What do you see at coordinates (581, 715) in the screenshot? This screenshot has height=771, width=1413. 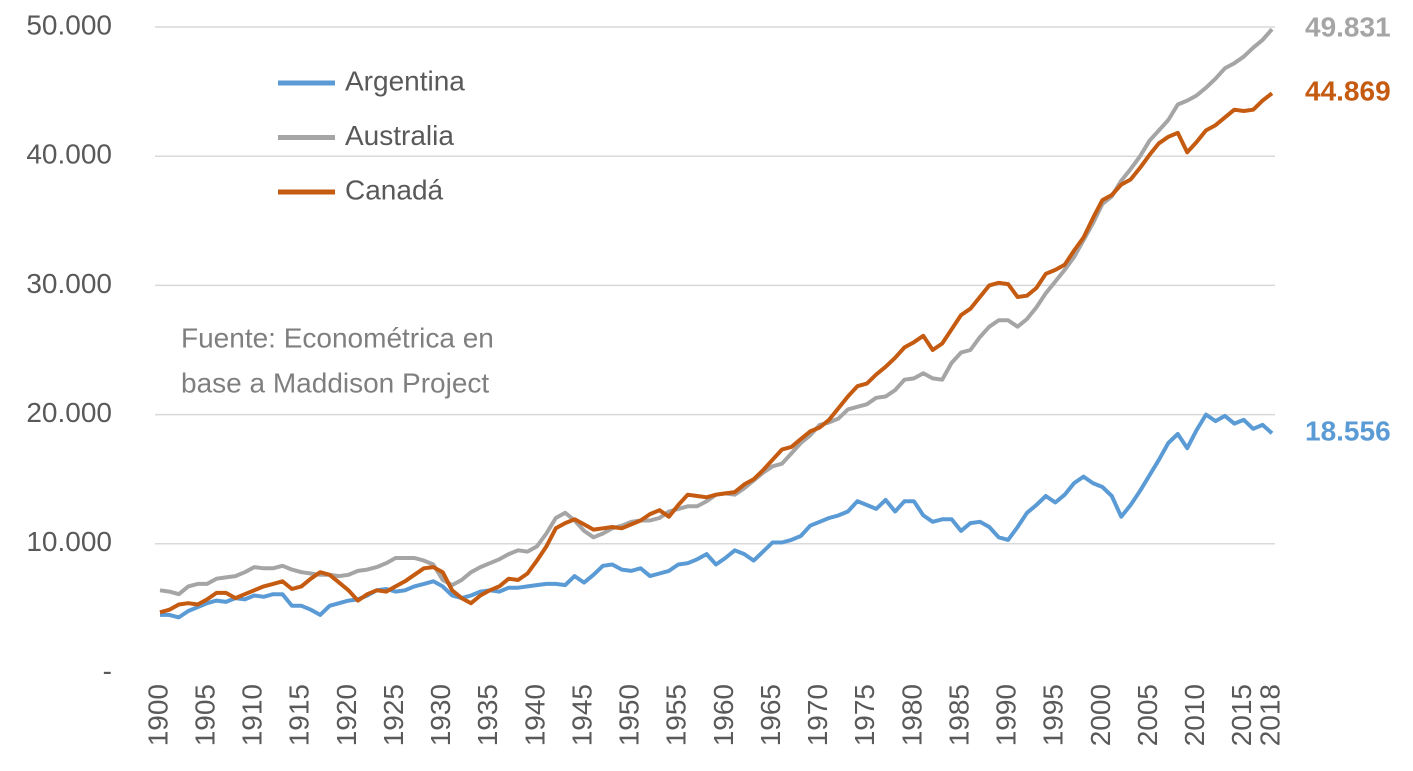 I see `x-tick-label: 1945` at bounding box center [581, 715].